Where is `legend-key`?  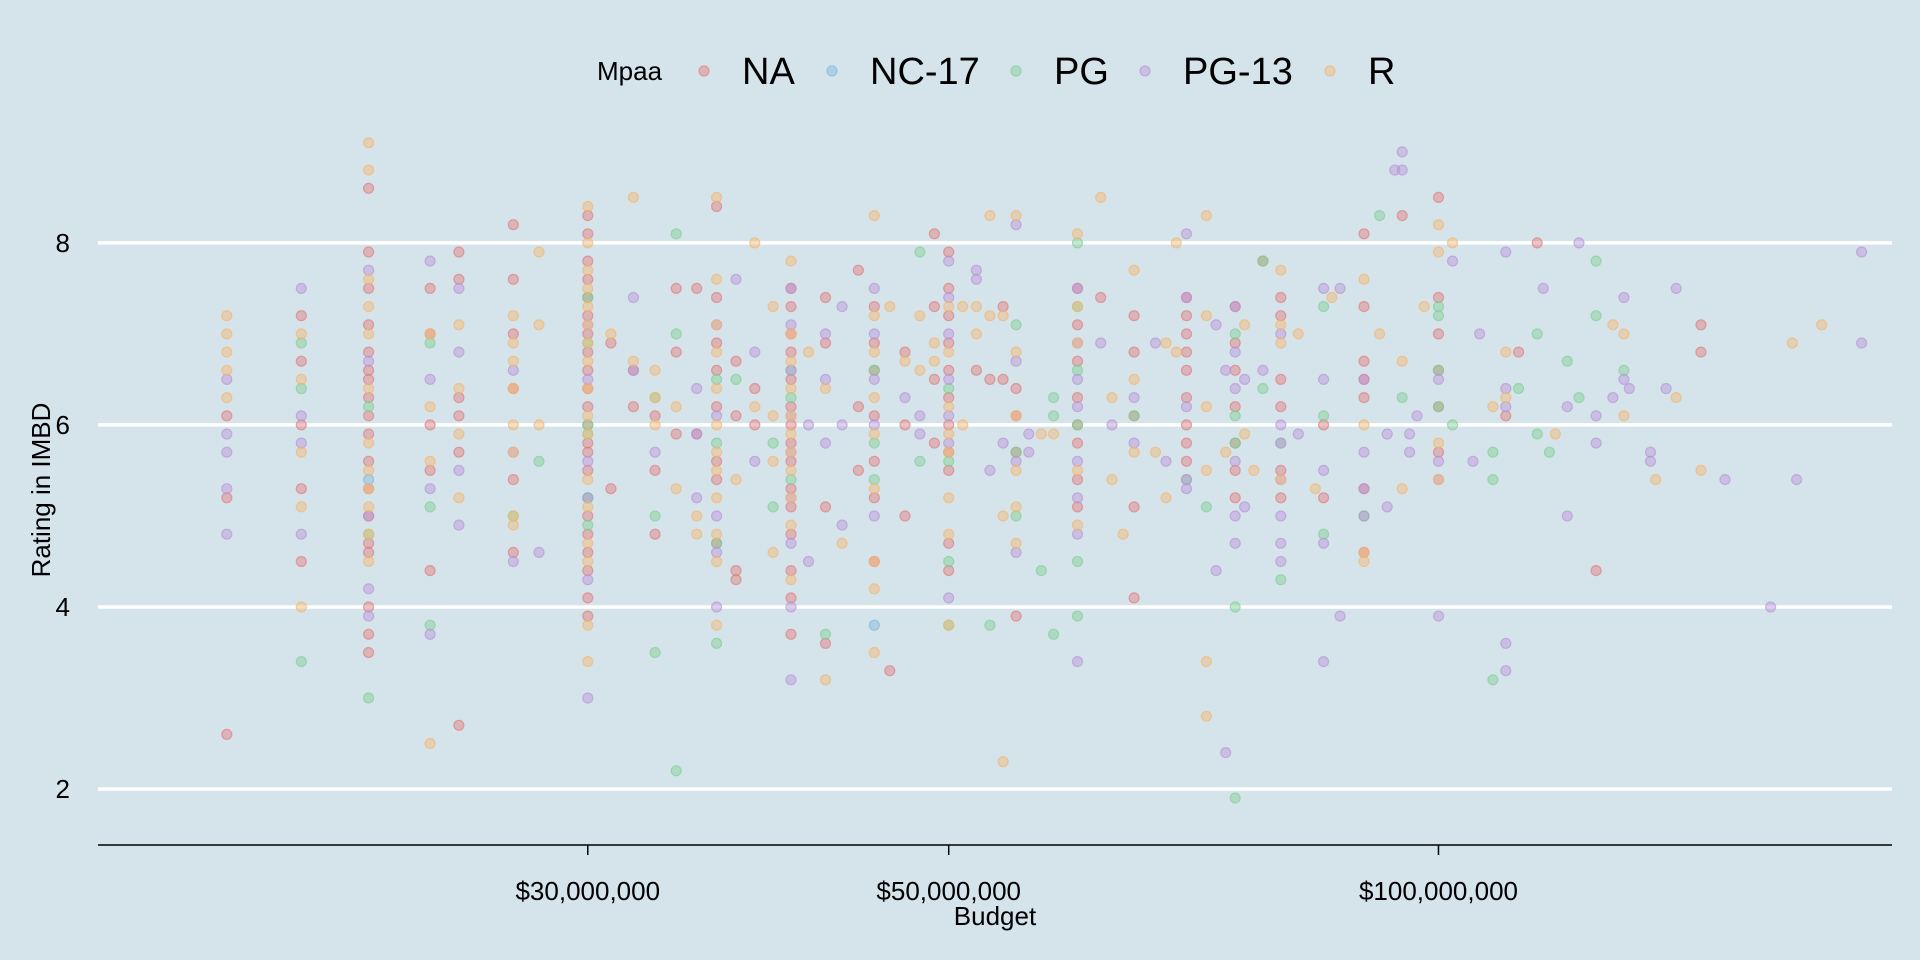
legend-key is located at coordinates (1330, 71).